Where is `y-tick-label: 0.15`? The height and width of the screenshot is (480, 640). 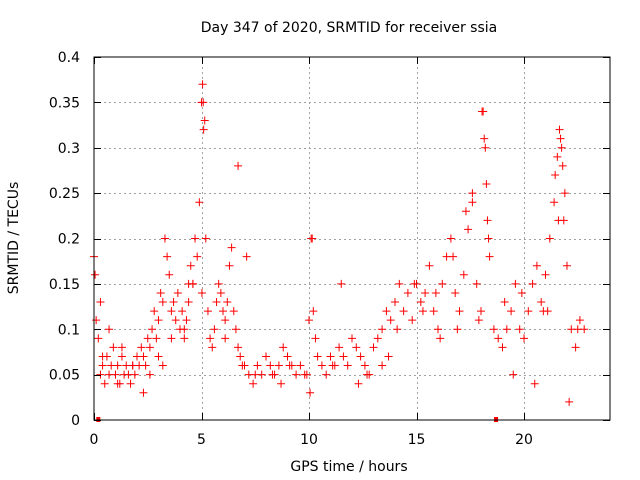 y-tick-label: 0.15 is located at coordinates (64, 285).